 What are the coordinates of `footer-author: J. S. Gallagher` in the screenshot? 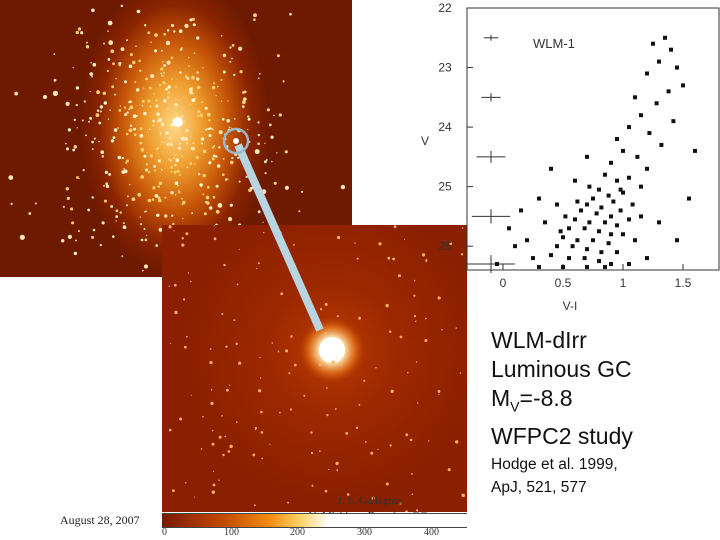 It's located at (370, 501).